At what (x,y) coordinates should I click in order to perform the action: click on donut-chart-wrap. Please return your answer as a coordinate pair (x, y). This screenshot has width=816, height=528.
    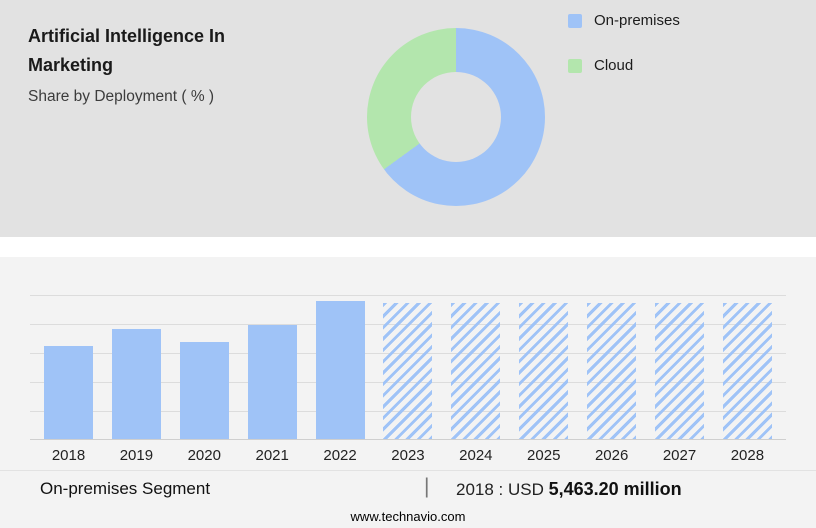
    Looking at the image, I should click on (456, 117).